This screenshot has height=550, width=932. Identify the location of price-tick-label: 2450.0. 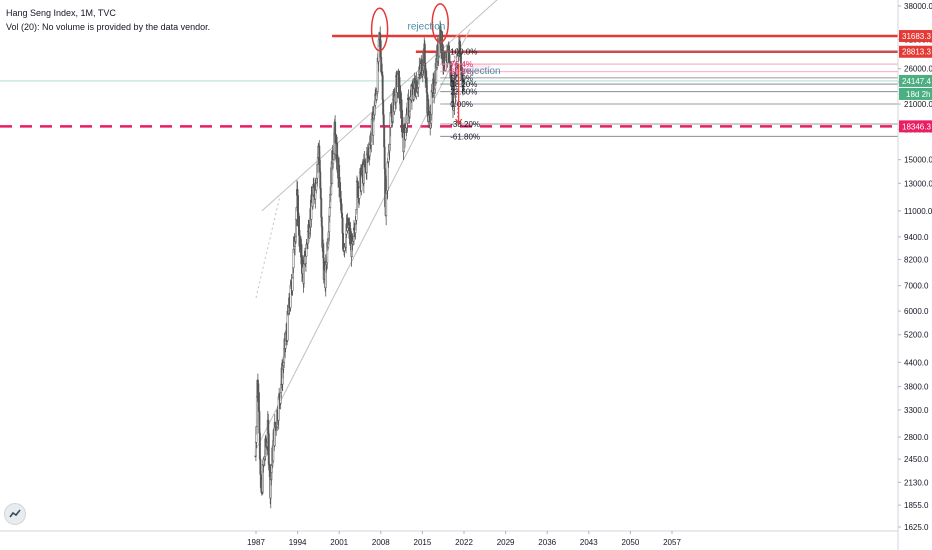
(916, 459).